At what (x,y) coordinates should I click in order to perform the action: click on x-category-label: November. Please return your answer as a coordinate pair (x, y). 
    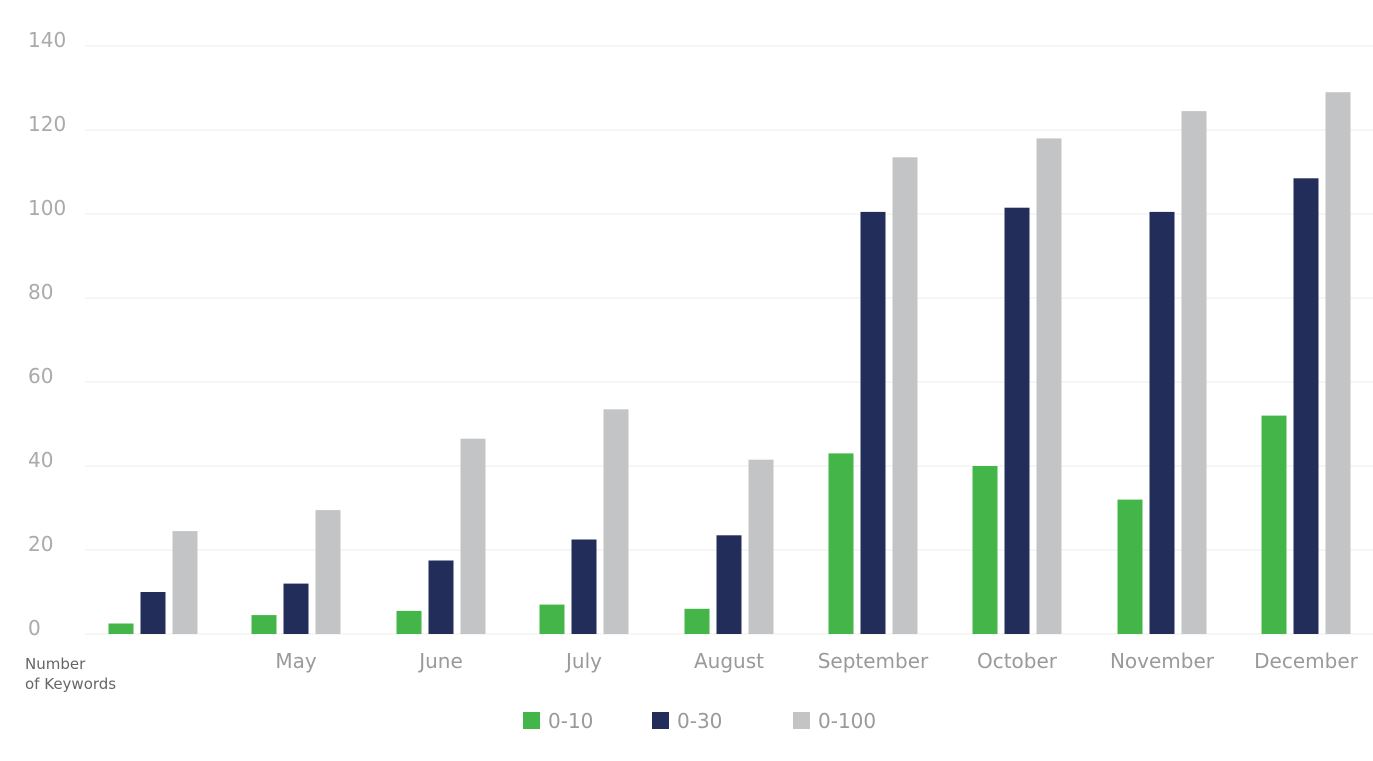
    Looking at the image, I should click on (1162, 661).